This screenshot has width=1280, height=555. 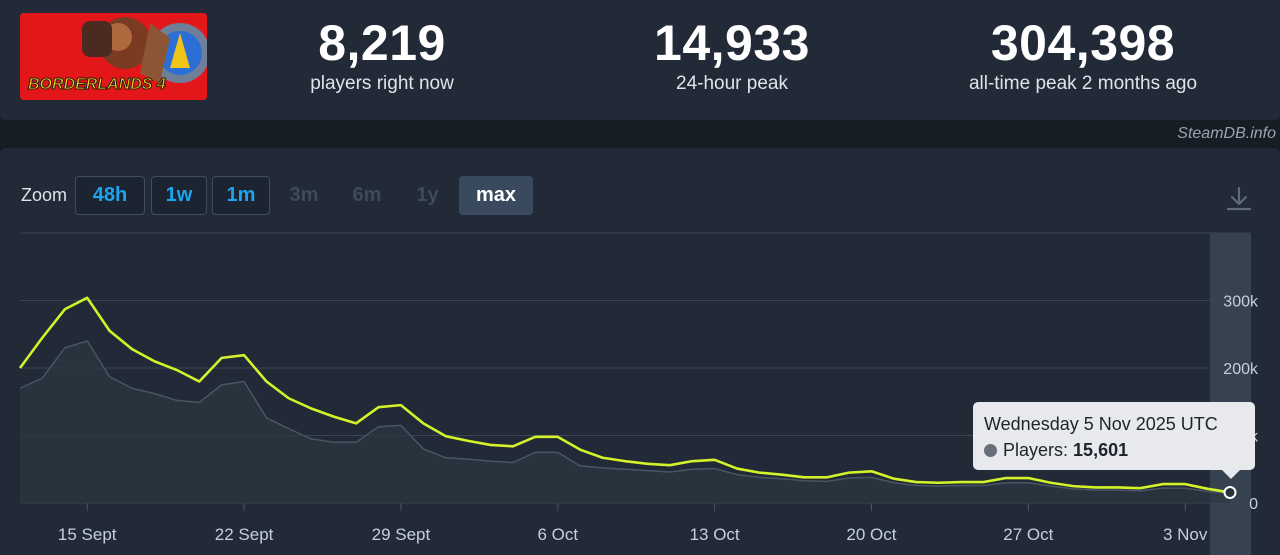 I want to click on chart-tooltip: Wednesday 5 Nov 2025 UTC Players: 15,601, so click(x=1114, y=440).